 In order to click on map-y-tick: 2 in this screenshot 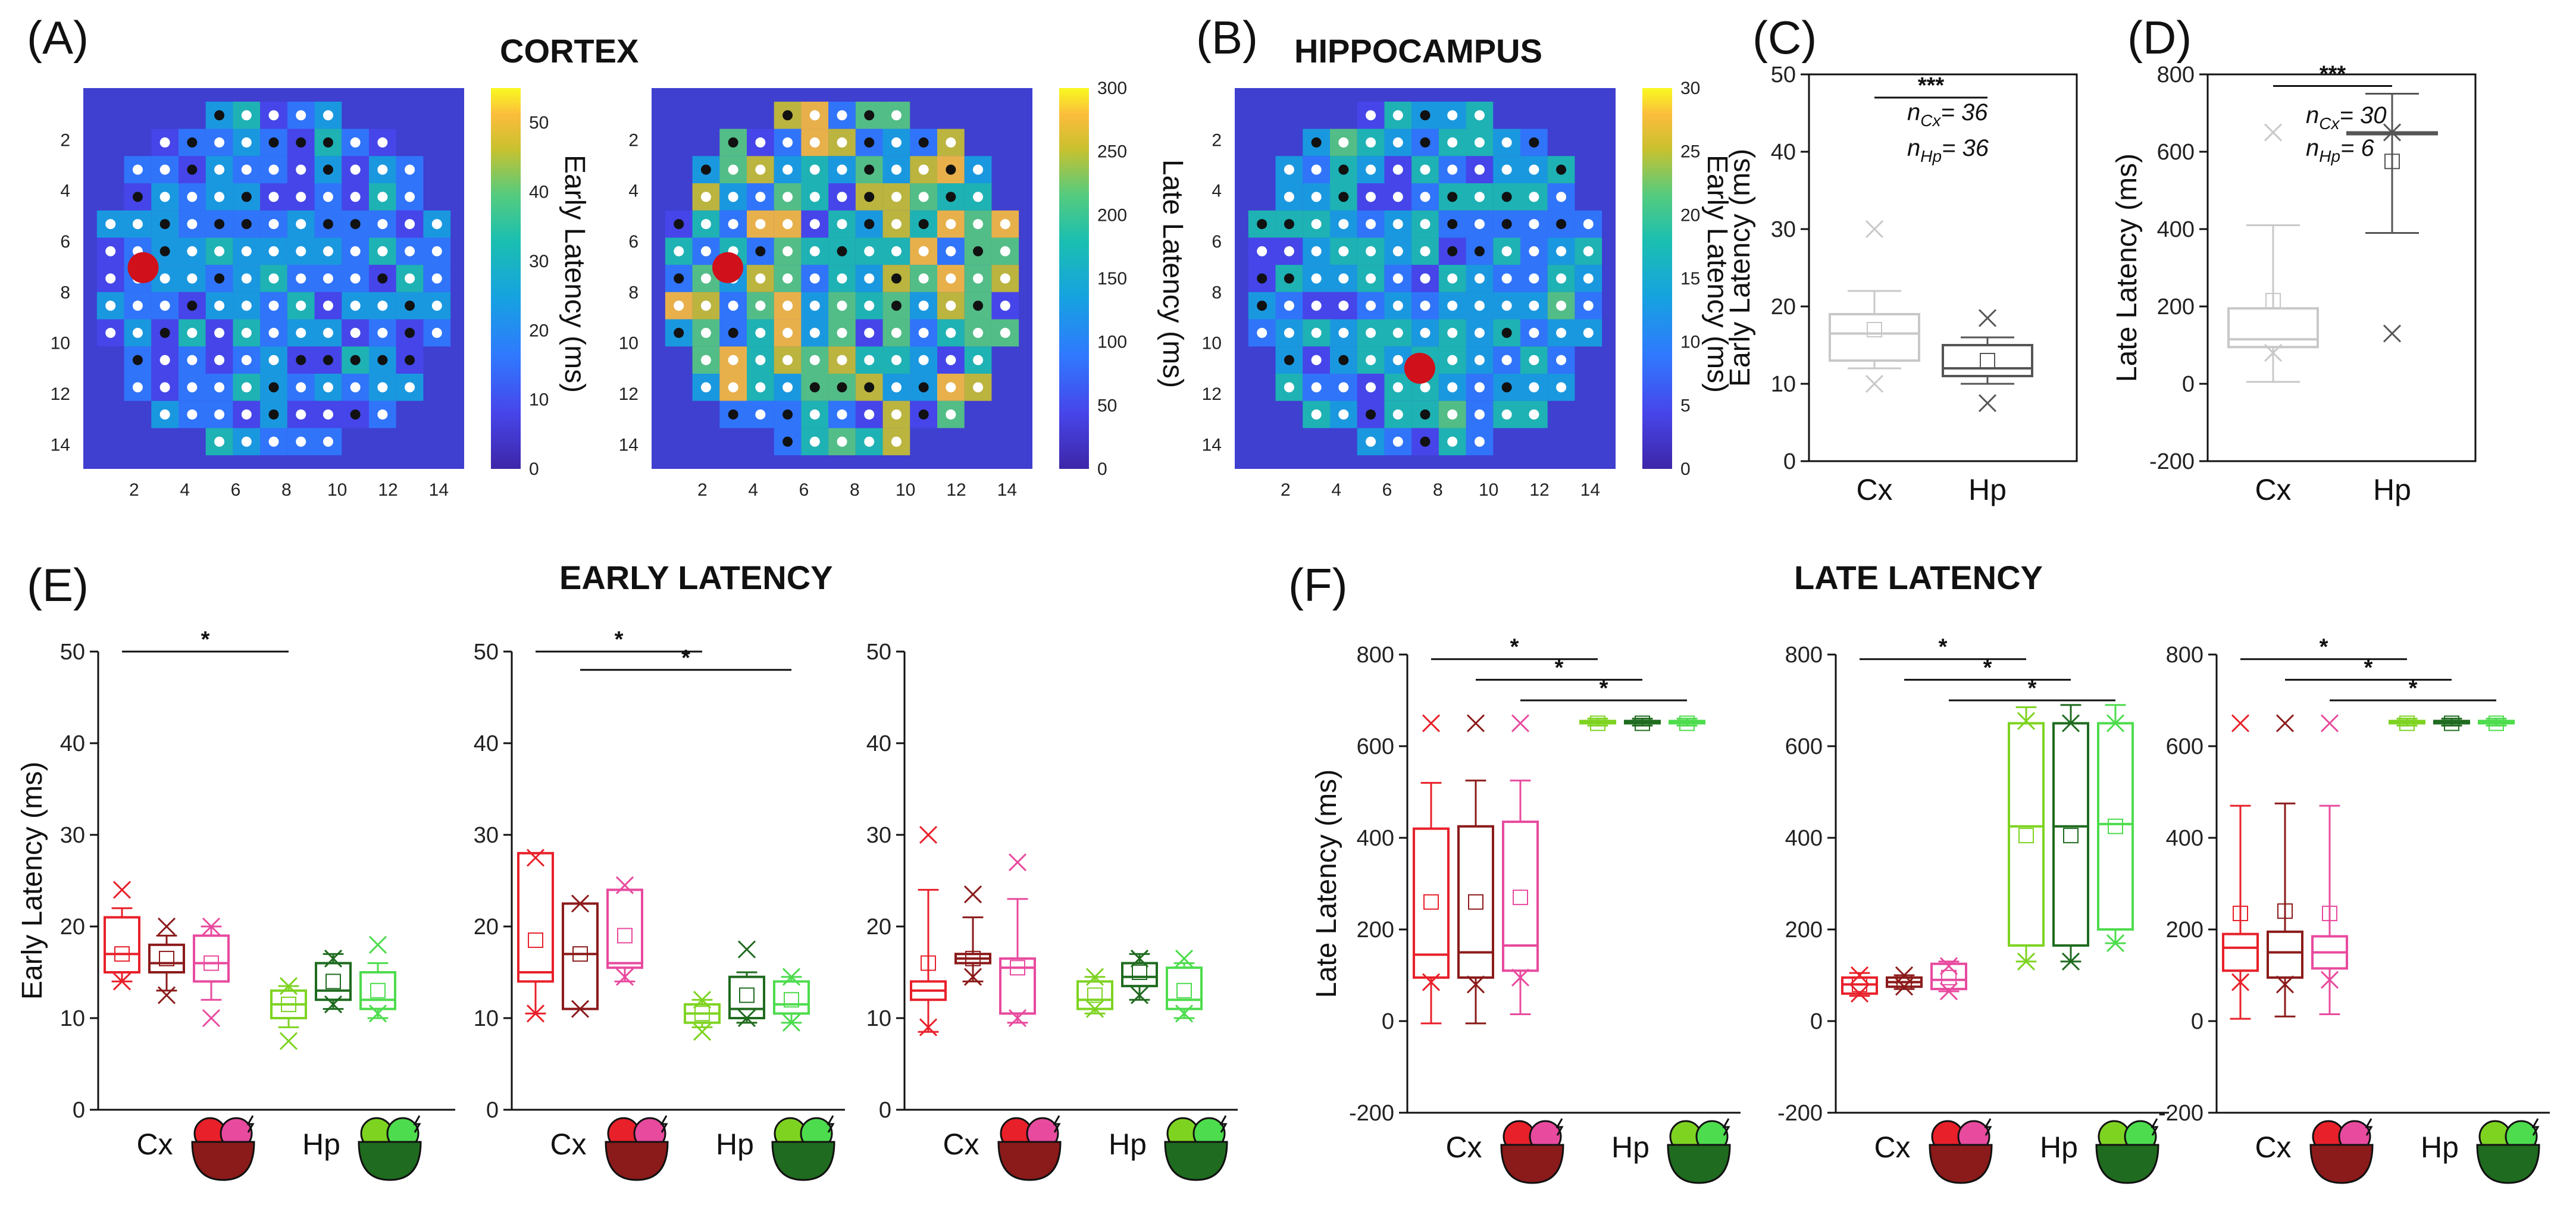, I will do `click(65, 140)`.